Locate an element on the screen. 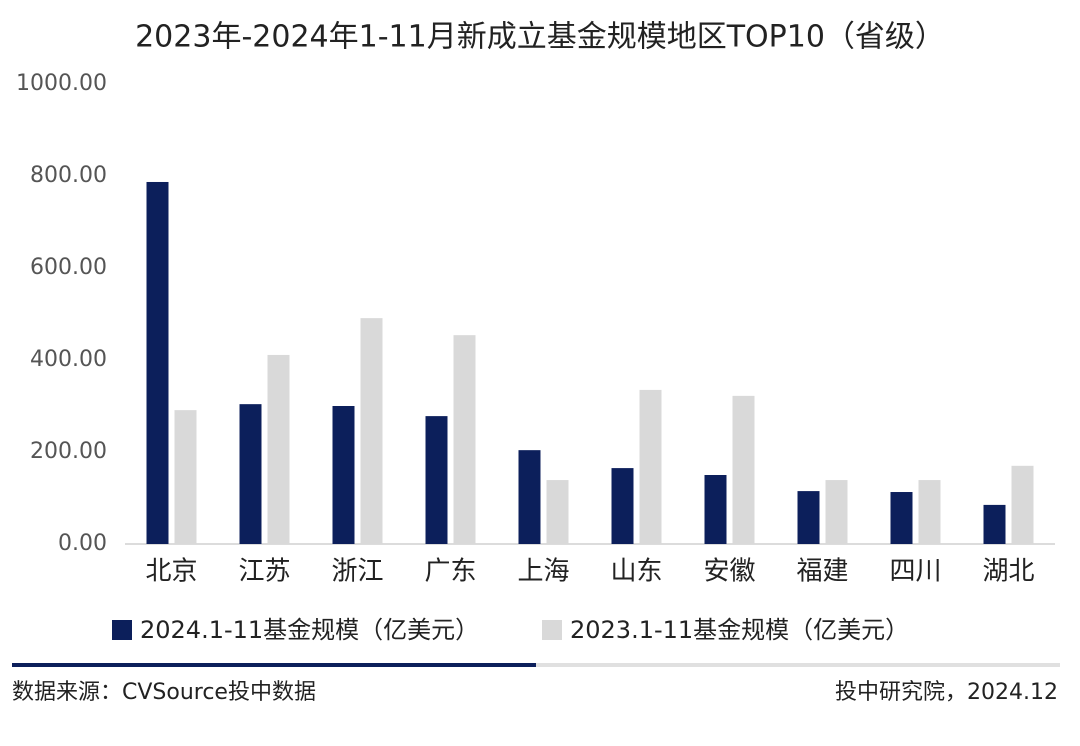  credit: 投中研究院，2024.12 is located at coordinates (946, 692).